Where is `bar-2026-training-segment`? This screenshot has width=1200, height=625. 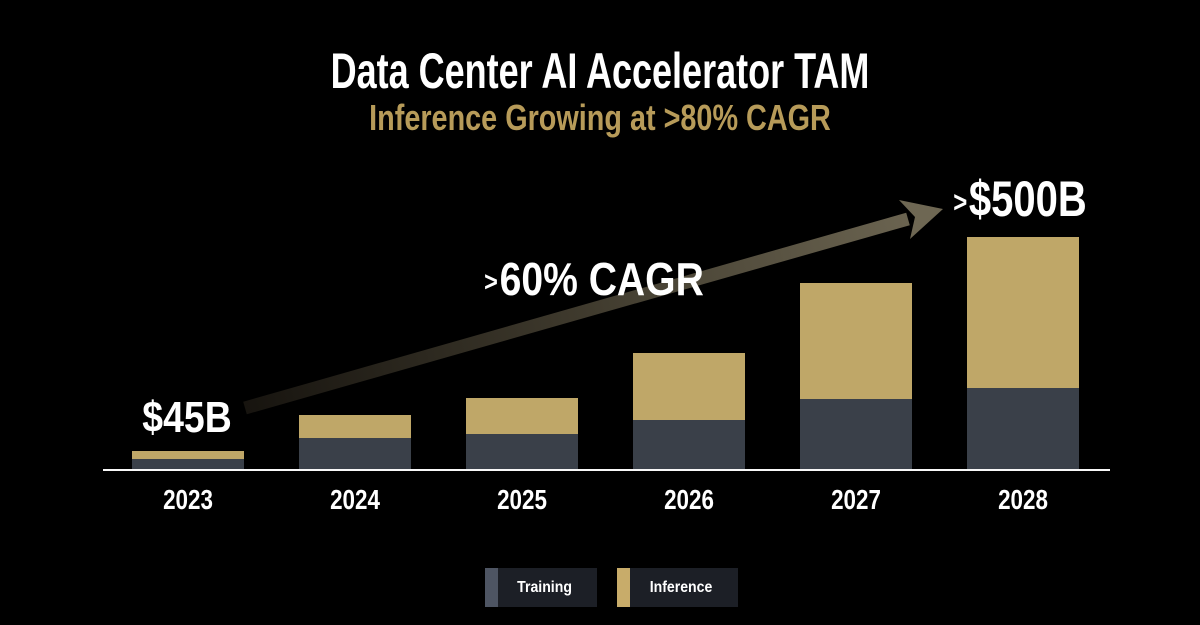 bar-2026-training-segment is located at coordinates (689, 445).